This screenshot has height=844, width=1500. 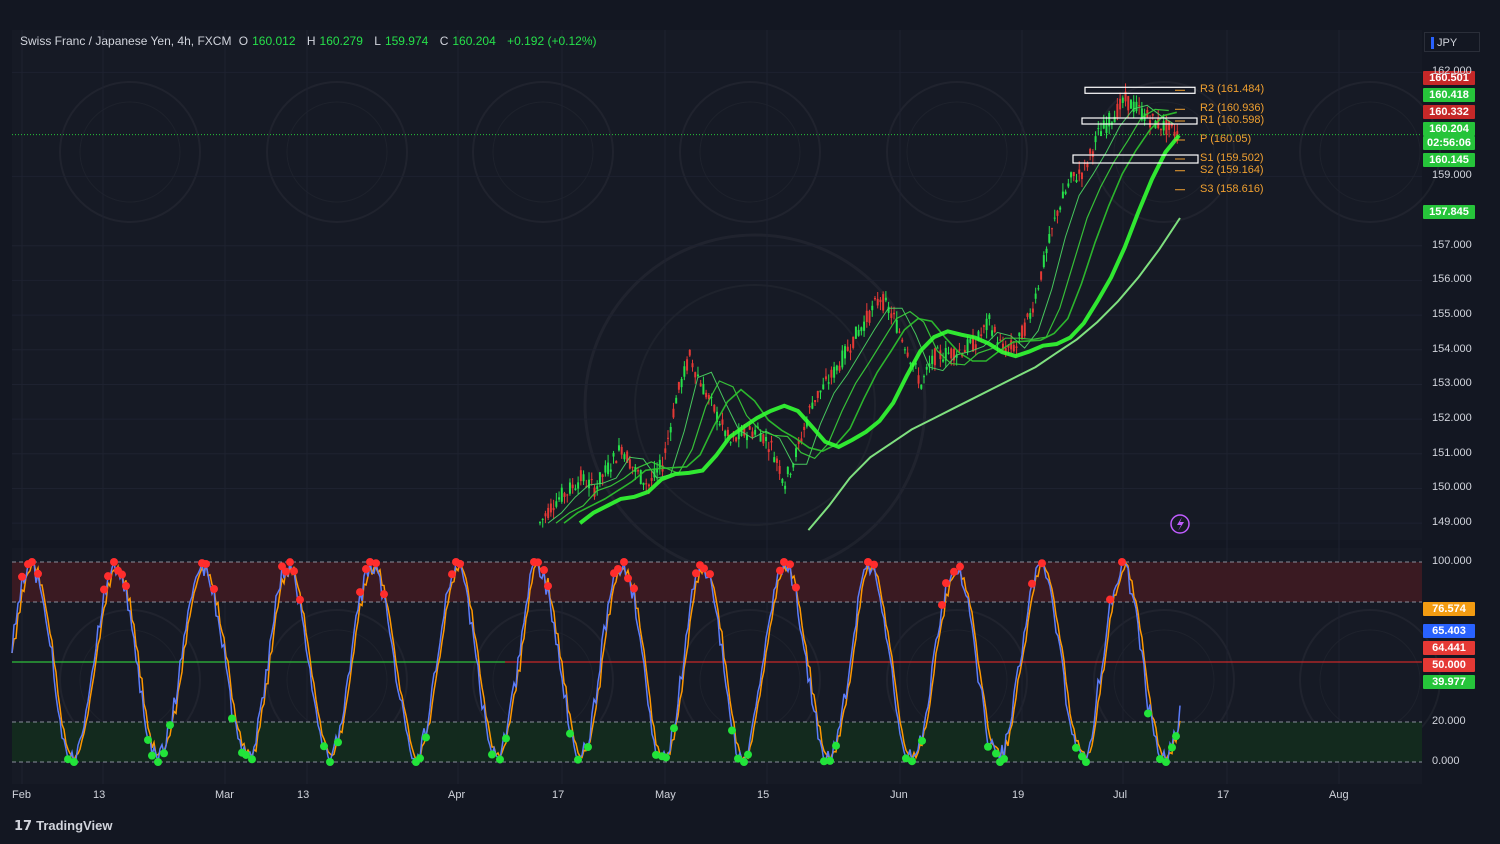 What do you see at coordinates (1226, 139) in the screenshot?
I see `pivot-label: P (160.05)` at bounding box center [1226, 139].